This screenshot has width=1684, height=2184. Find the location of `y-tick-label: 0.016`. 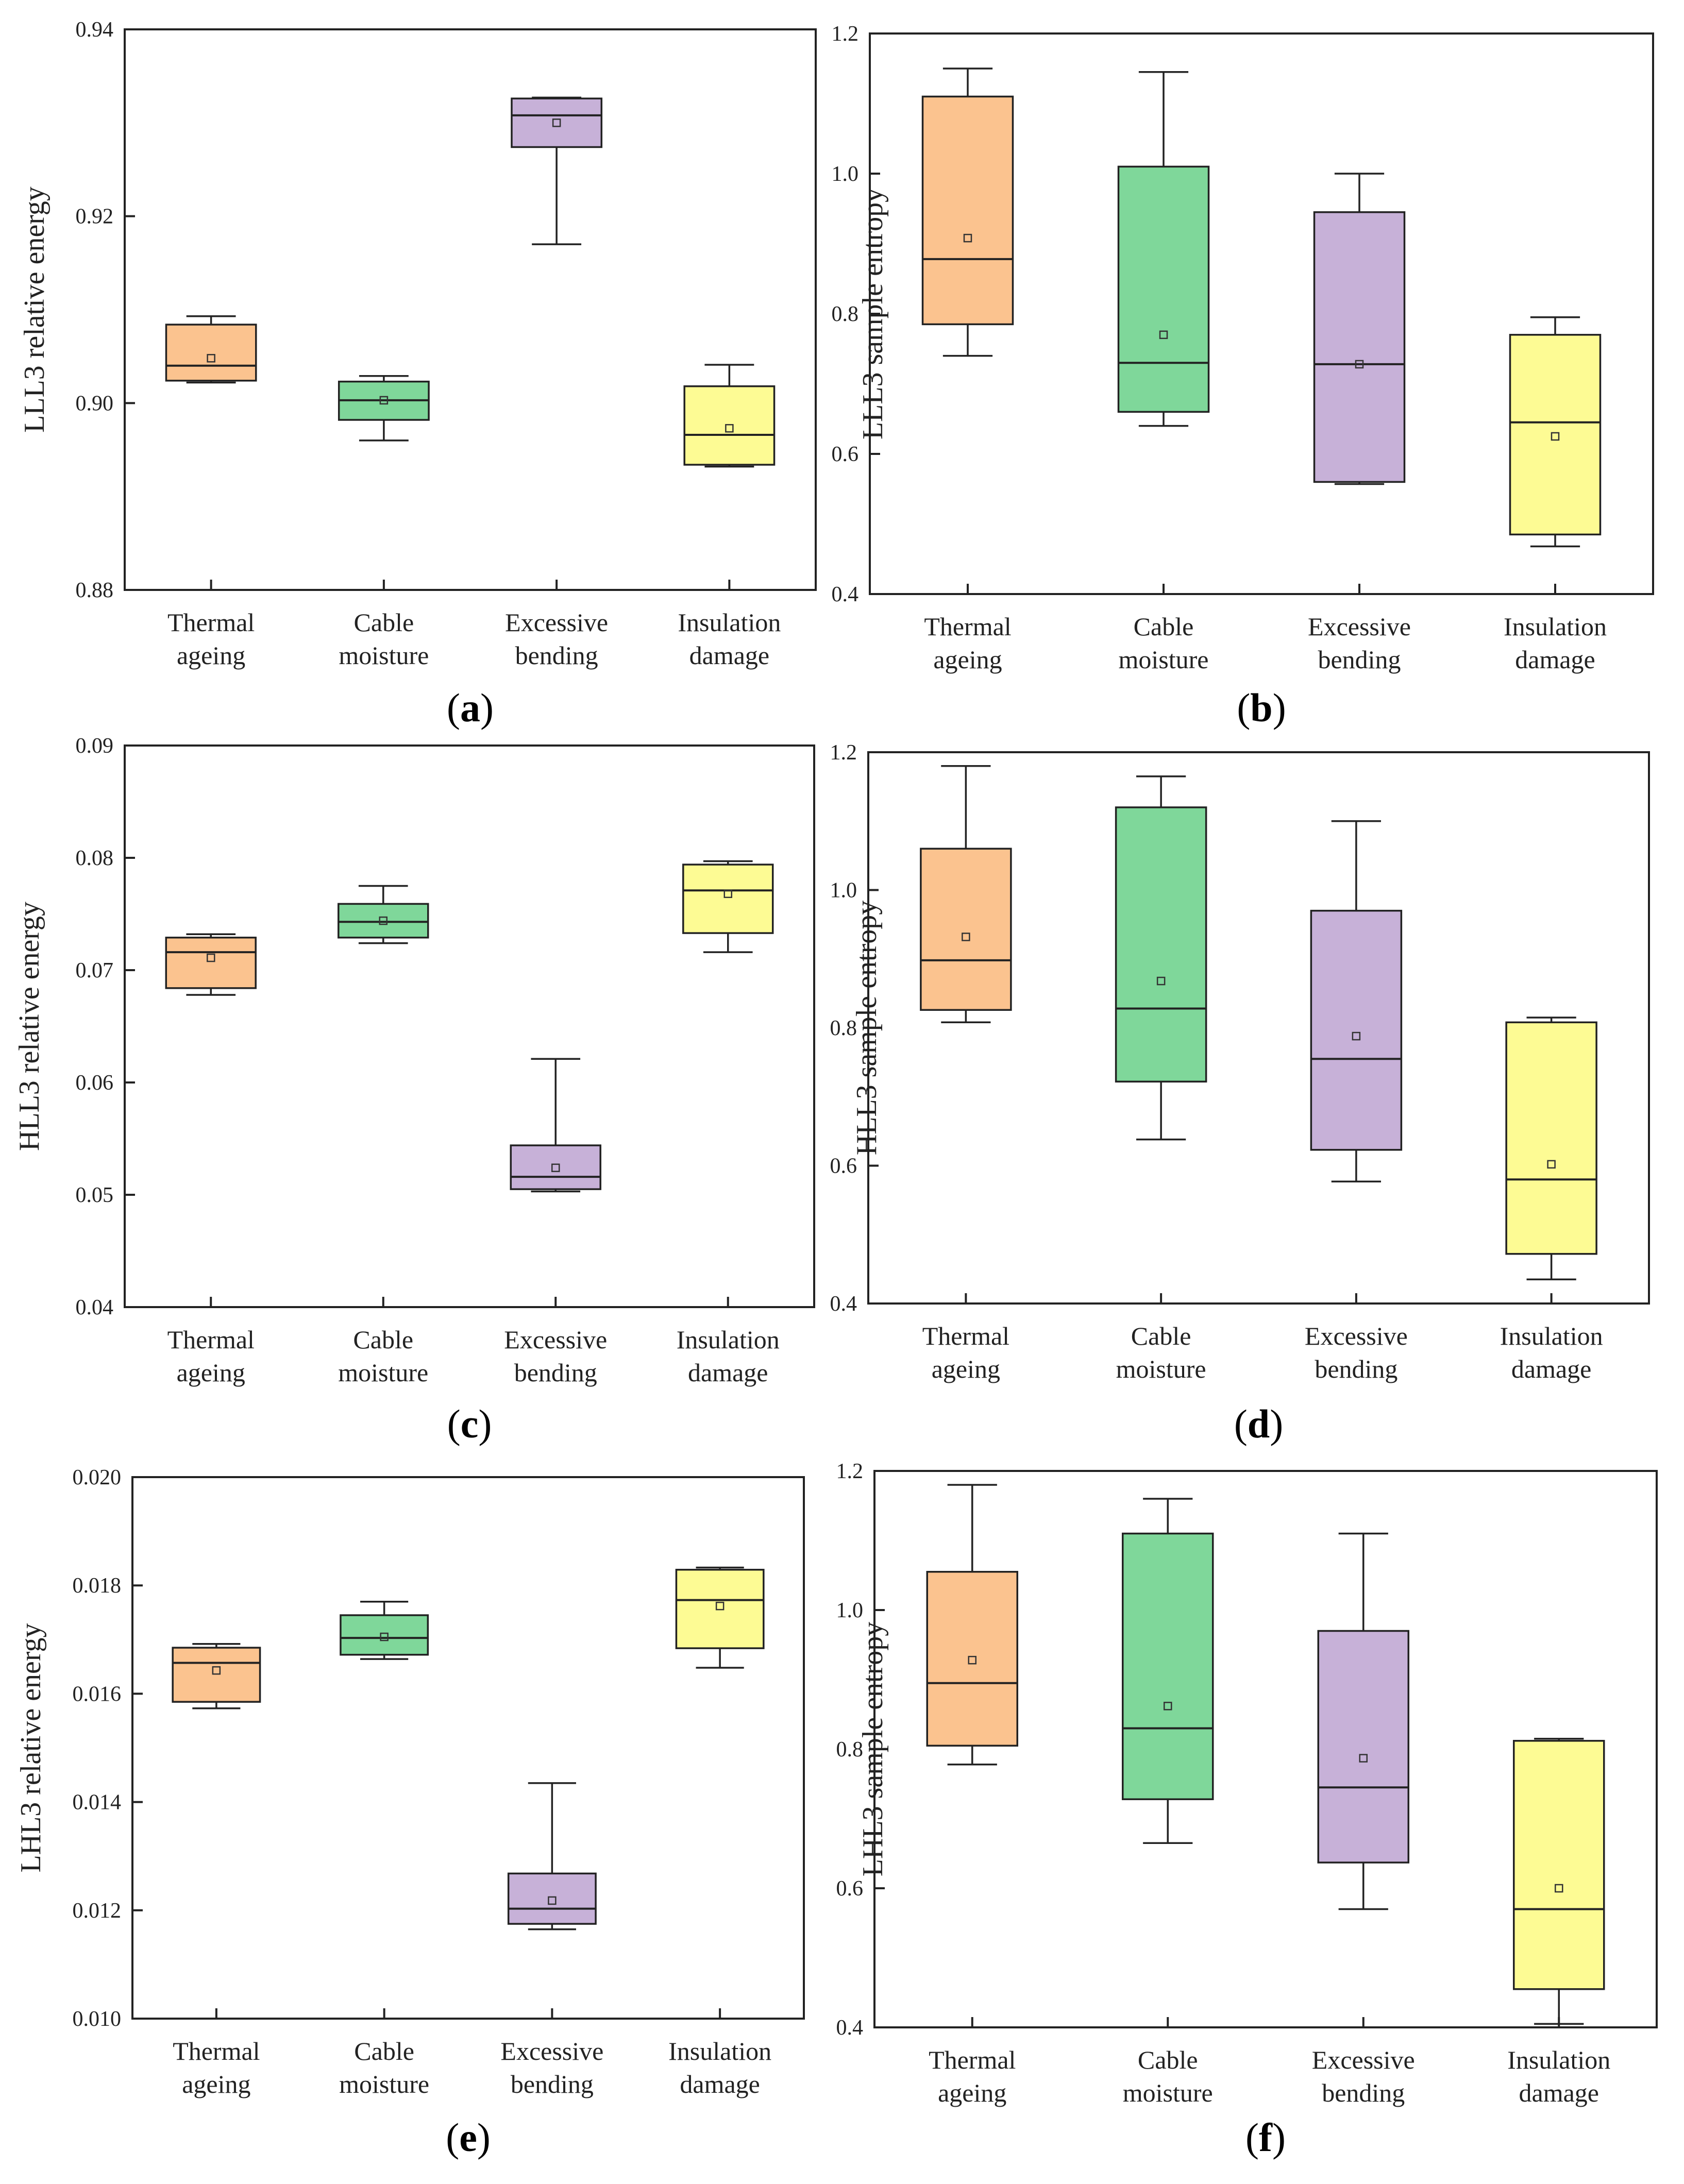

y-tick-label: 0.016 is located at coordinates (97, 1694).